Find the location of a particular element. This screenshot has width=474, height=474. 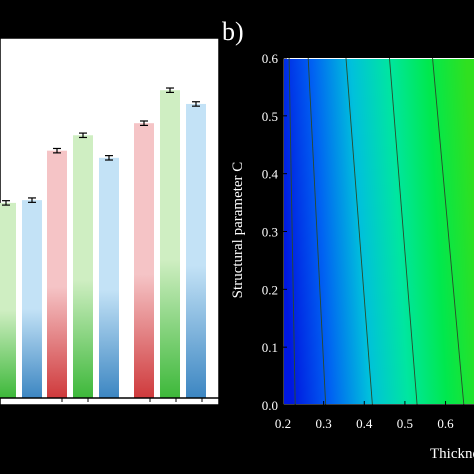

y-tick-label: 0.4 is located at coordinates (270, 174).